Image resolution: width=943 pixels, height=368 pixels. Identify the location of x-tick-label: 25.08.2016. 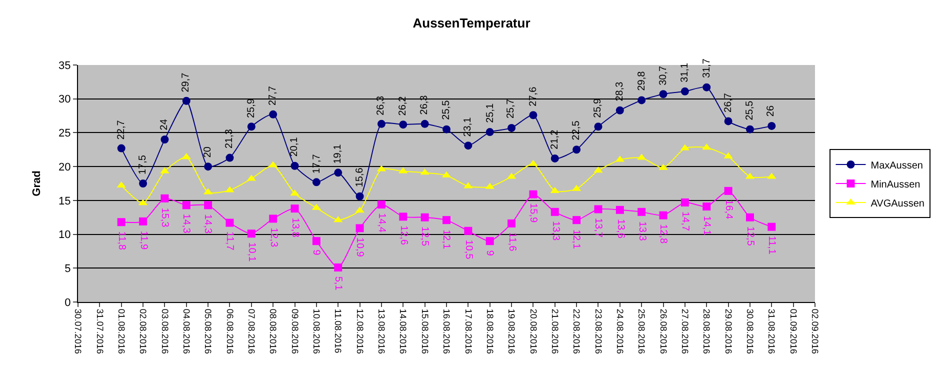
(641, 331).